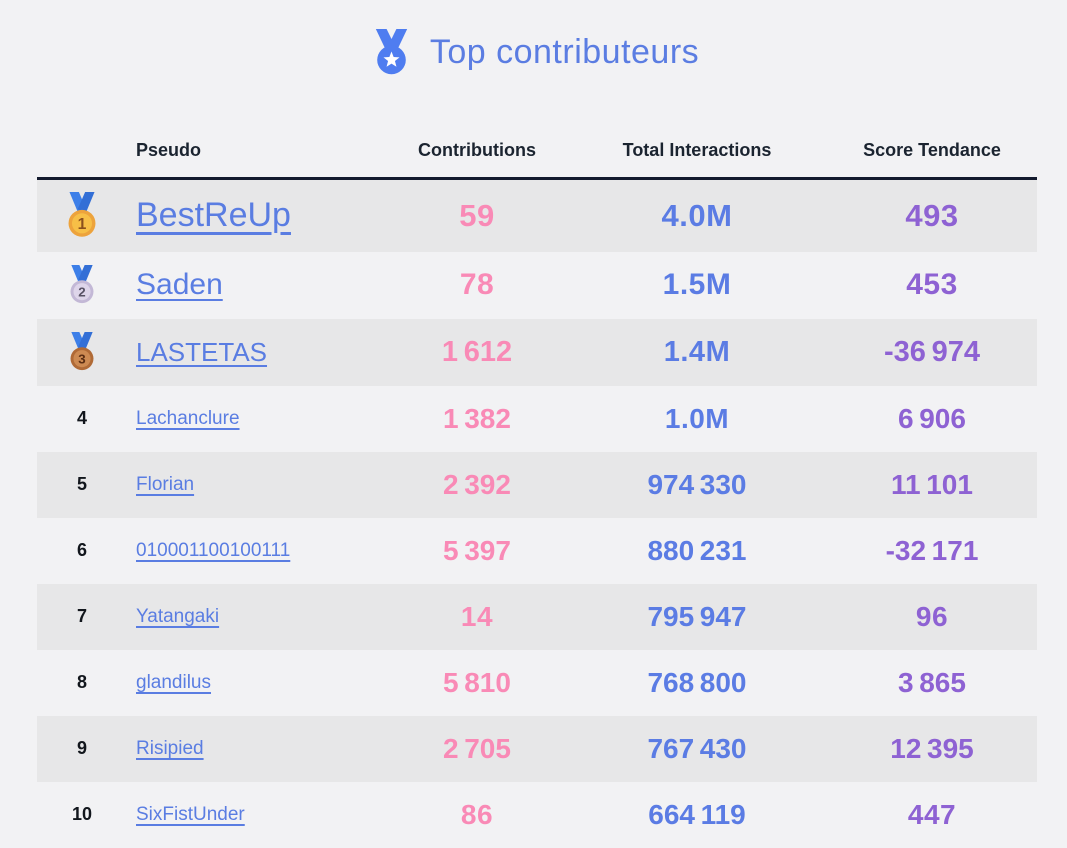  Describe the element at coordinates (81, 682) in the screenshot. I see `rank-cell: 8` at that location.